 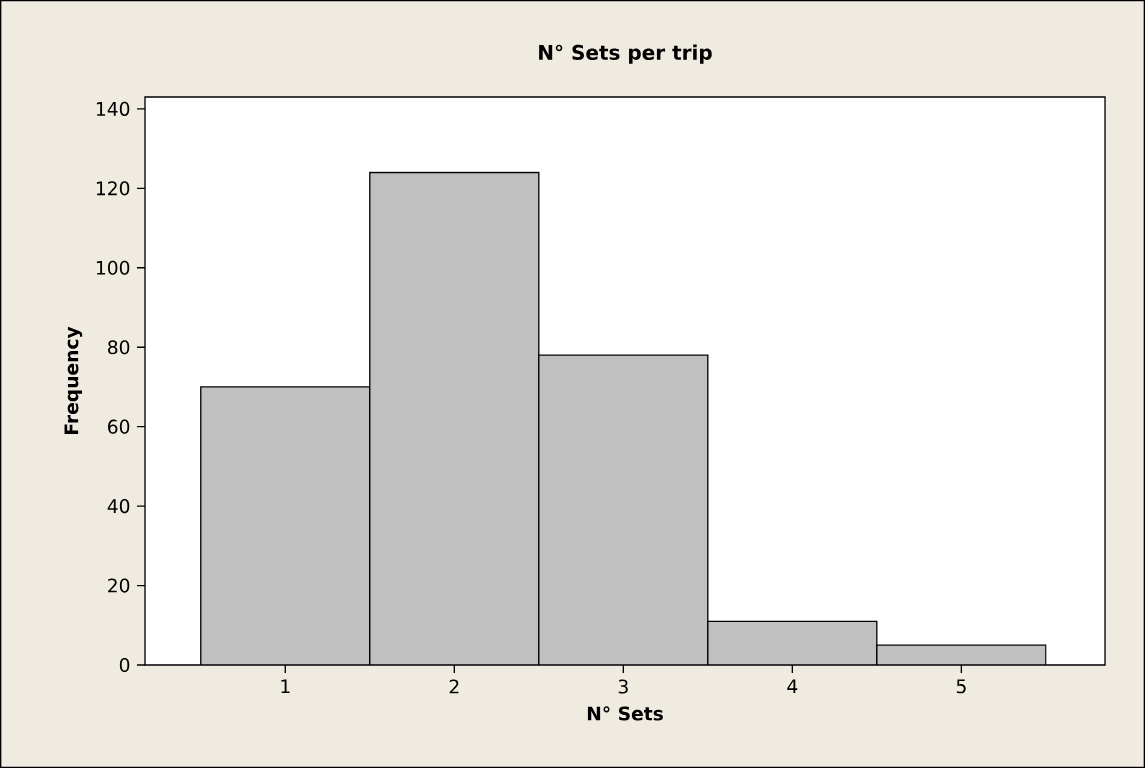 I want to click on x-axis-title: N° Sets, so click(x=625, y=713).